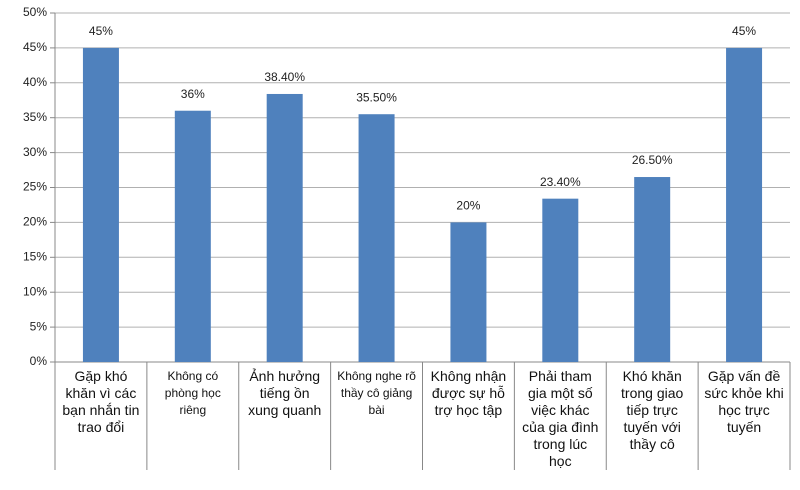  I want to click on x-tick-label: Gặp vấn đề sức khỏe khi học trực tuyến, so click(744, 401).